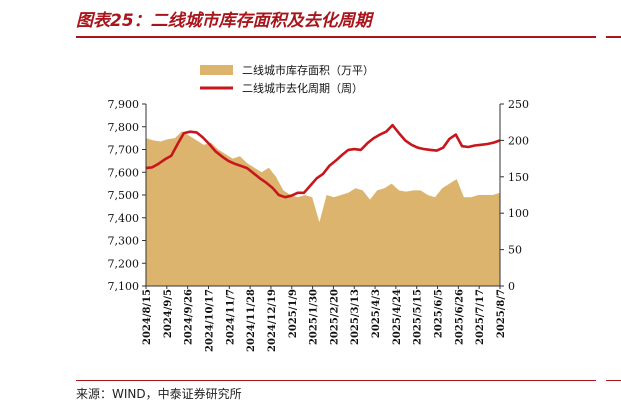 This screenshot has height=415, width=621. What do you see at coordinates (518, 213) in the screenshot?
I see `y-right-tick-label: 100` at bounding box center [518, 213].